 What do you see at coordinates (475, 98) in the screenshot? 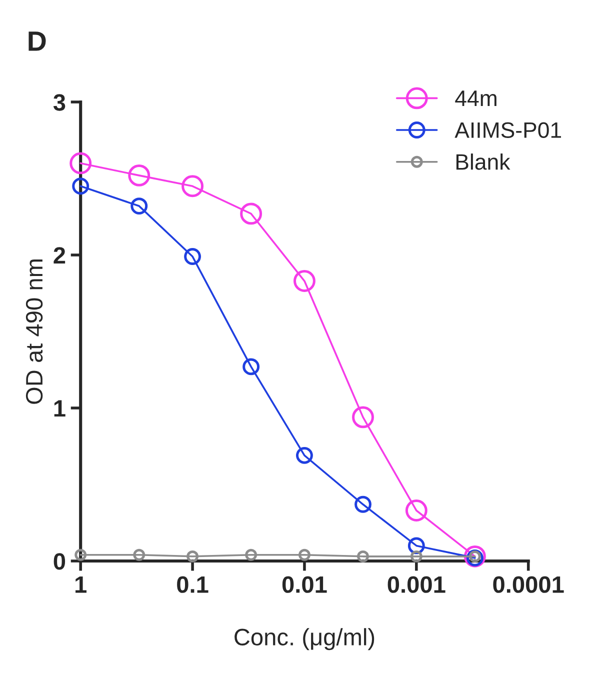
I see `legend-label: 44m` at bounding box center [475, 98].